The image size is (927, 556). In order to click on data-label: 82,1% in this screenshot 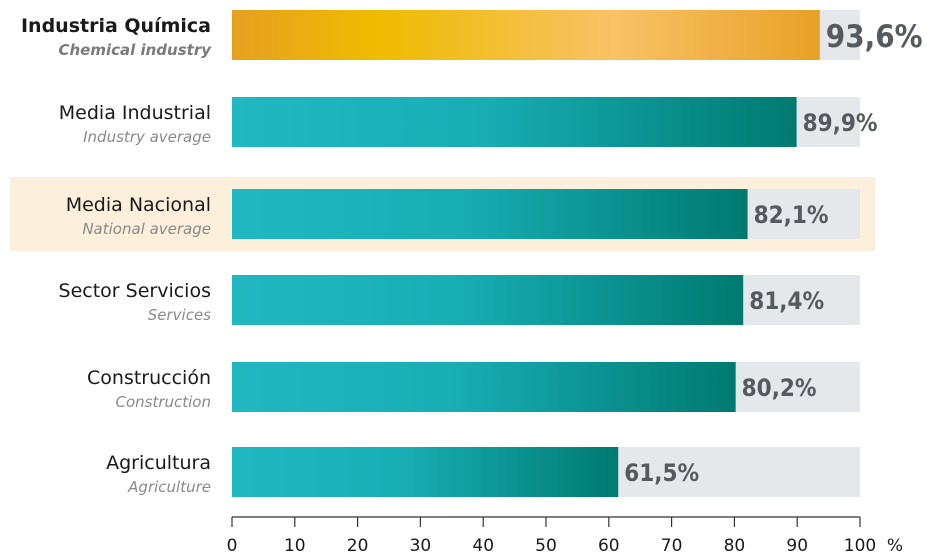, I will do `click(791, 215)`.